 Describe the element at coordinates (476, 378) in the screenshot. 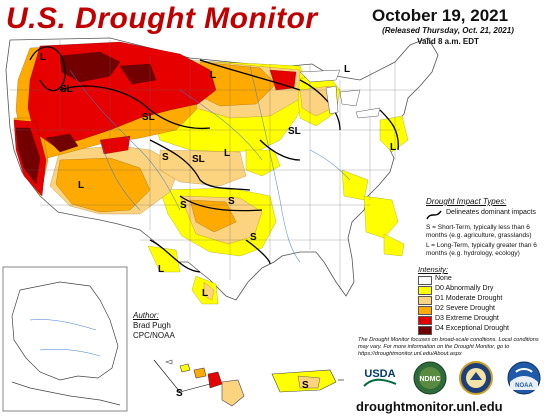

I see `commerce-seal-logo` at that location.